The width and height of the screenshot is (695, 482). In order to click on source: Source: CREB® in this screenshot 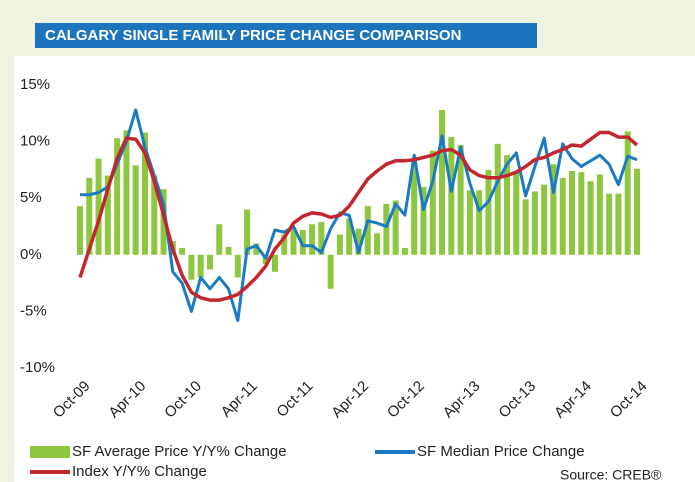, I will do `click(611, 474)`.